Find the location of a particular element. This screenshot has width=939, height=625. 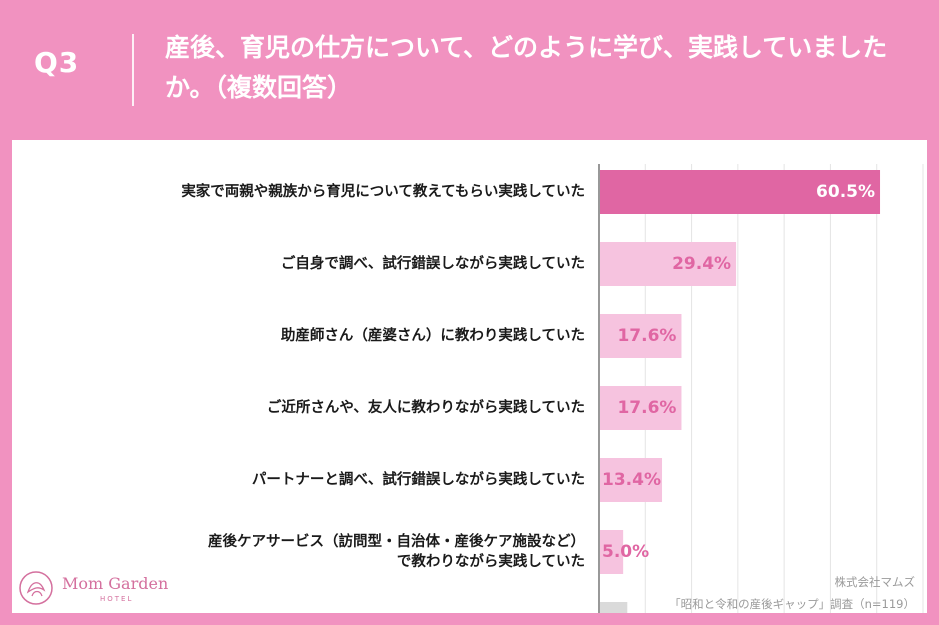

category-label: ご近所さんや、友人に教わりながら実践していた is located at coordinates (426, 407).